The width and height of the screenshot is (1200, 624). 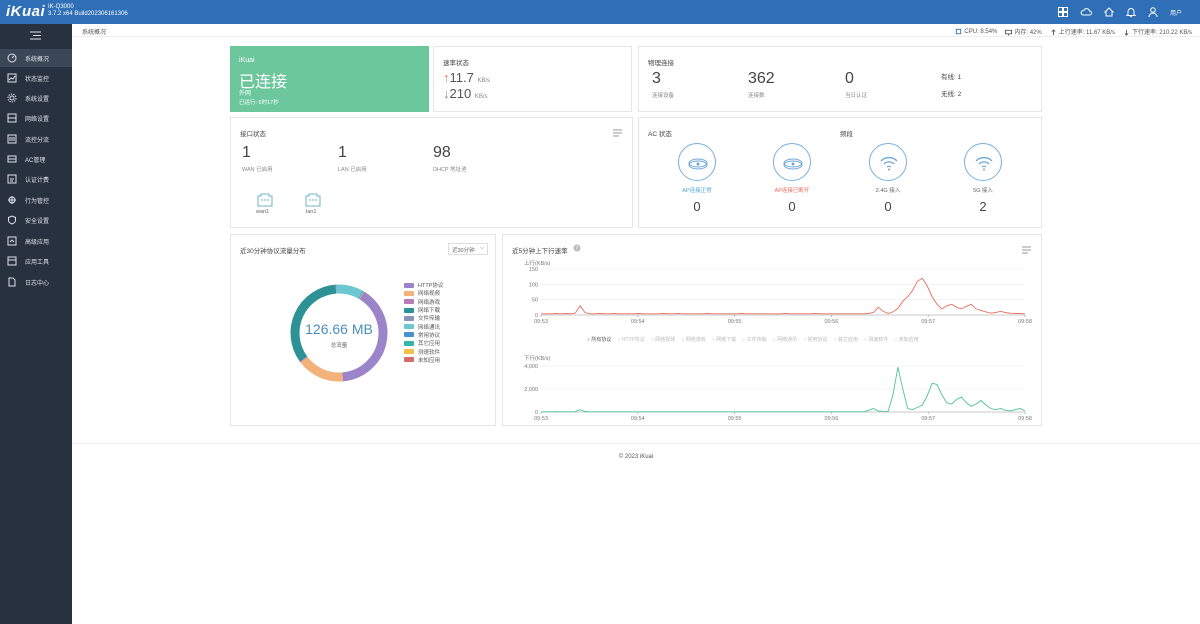 I want to click on home-icon, so click(x=1109, y=12).